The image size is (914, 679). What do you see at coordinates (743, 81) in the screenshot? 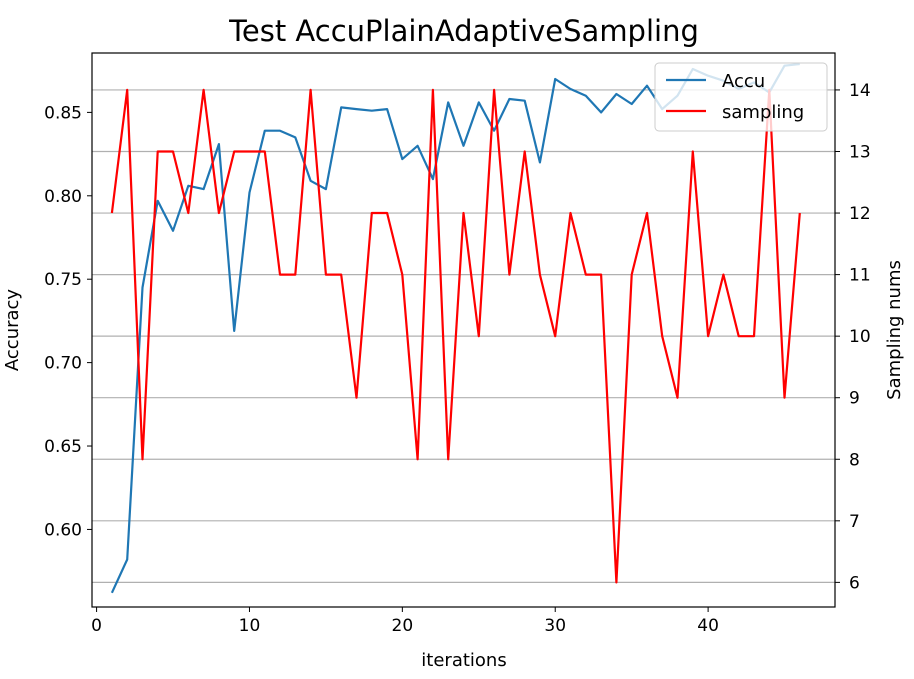
I see `legend-accu-label: Accu` at bounding box center [743, 81].